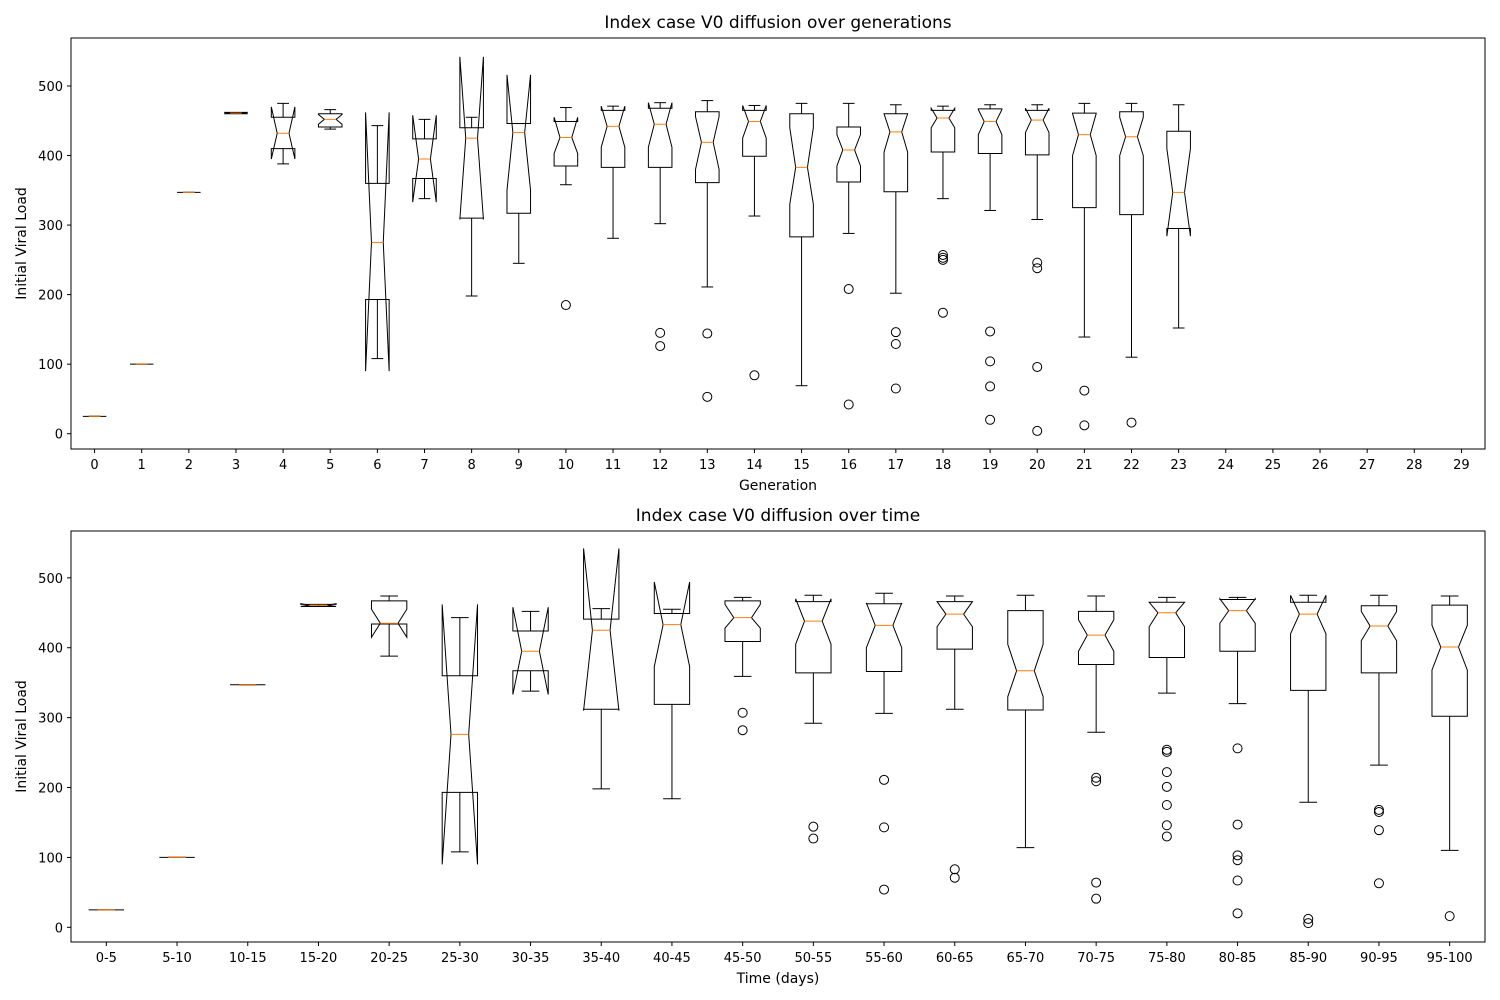  What do you see at coordinates (248, 958) in the screenshot?
I see `x-tick-label: 10-15` at bounding box center [248, 958].